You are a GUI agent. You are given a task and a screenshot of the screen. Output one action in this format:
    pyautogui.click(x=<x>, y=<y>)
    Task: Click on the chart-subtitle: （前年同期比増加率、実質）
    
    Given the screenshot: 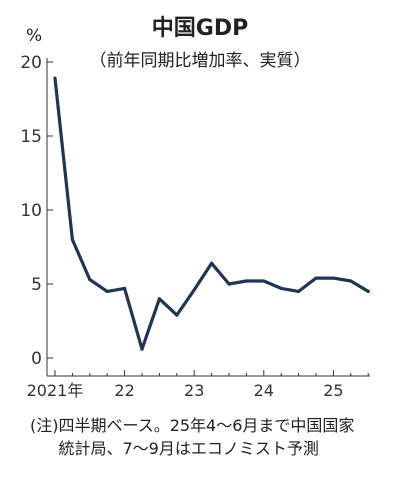 What is the action you would take?
    pyautogui.click(x=200, y=61)
    